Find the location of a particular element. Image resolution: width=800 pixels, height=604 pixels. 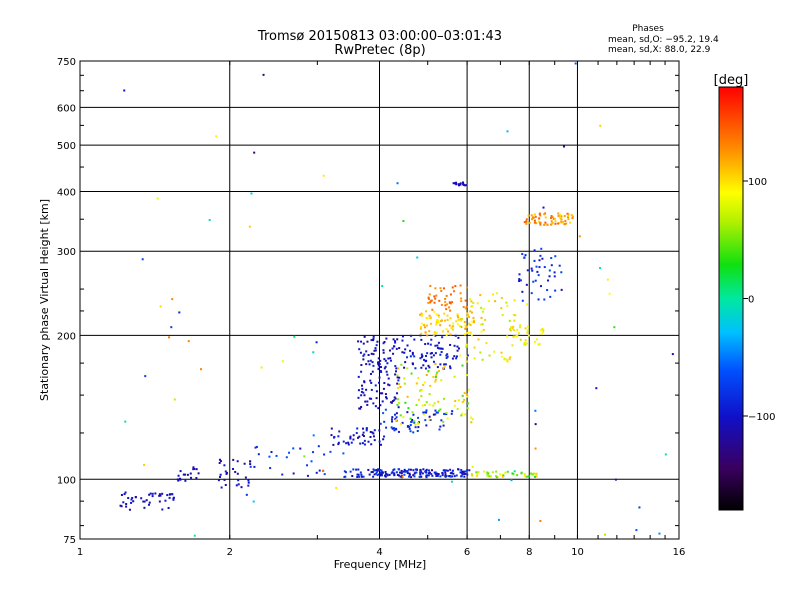

y-tick-label: 750 is located at coordinates (66, 62).